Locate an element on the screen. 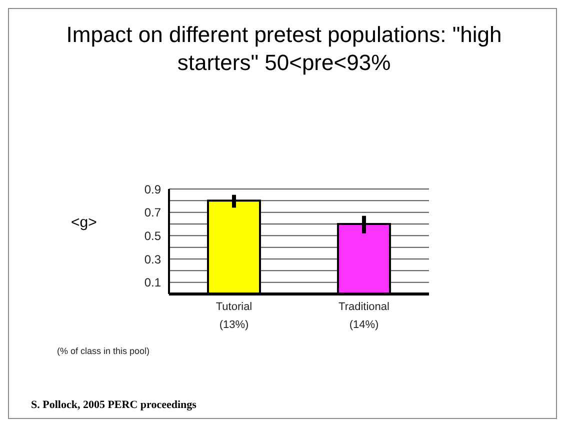  y-tick-label: 0.3 is located at coordinates (153, 259).